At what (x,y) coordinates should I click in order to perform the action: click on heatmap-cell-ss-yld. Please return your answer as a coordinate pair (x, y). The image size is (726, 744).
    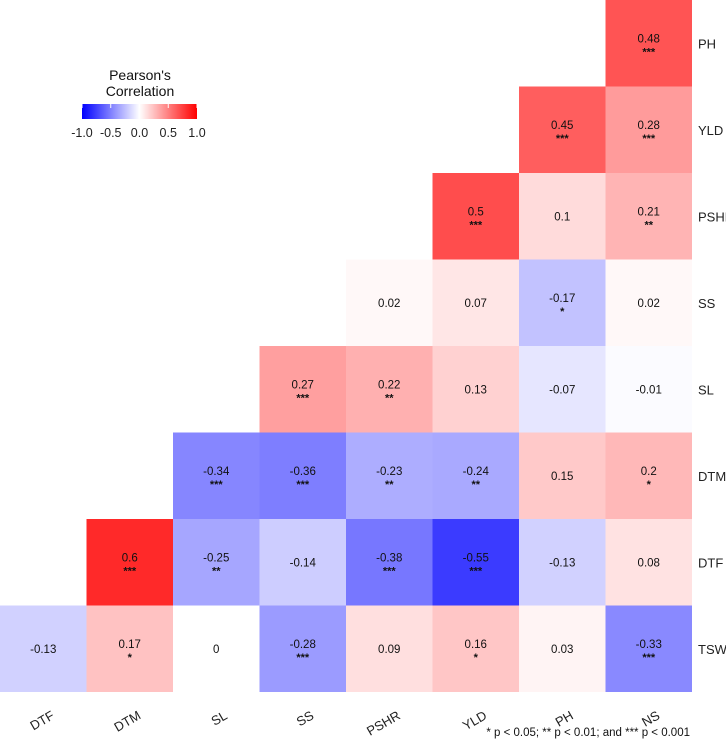
    Looking at the image, I should click on (475, 302).